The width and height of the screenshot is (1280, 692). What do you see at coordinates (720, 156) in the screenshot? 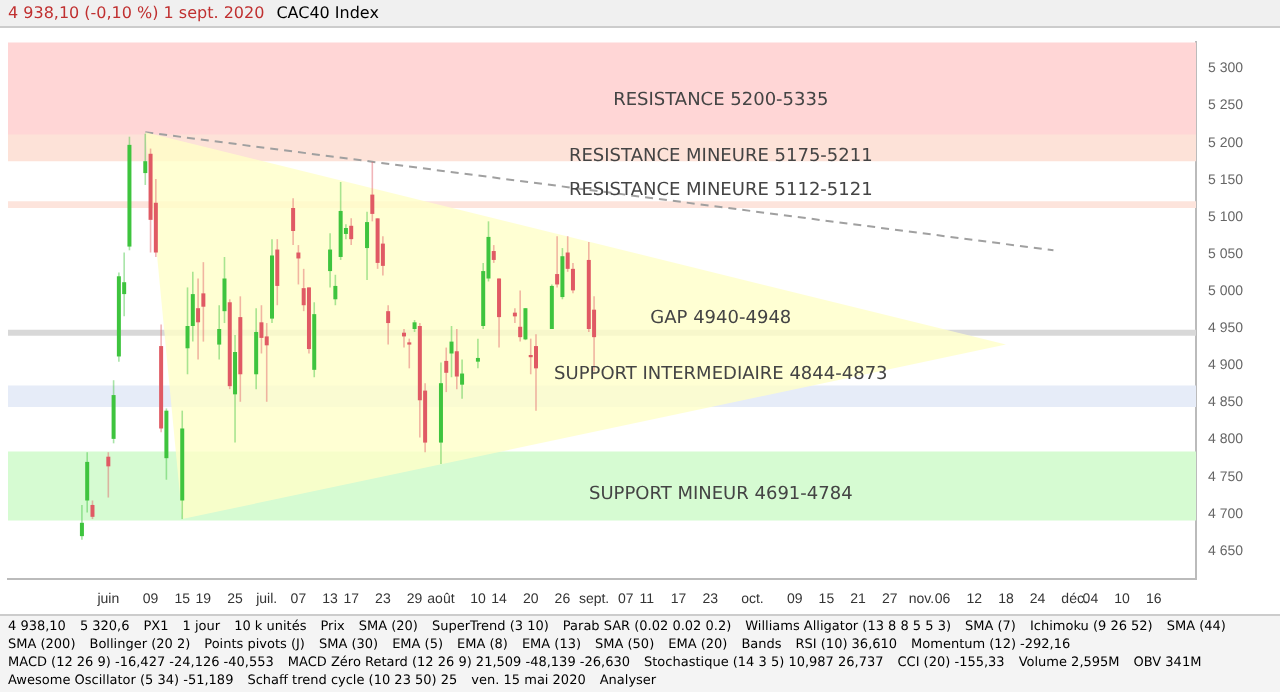
I see `band-label: RESISTANCE MINEURE 5175-5211` at bounding box center [720, 156].